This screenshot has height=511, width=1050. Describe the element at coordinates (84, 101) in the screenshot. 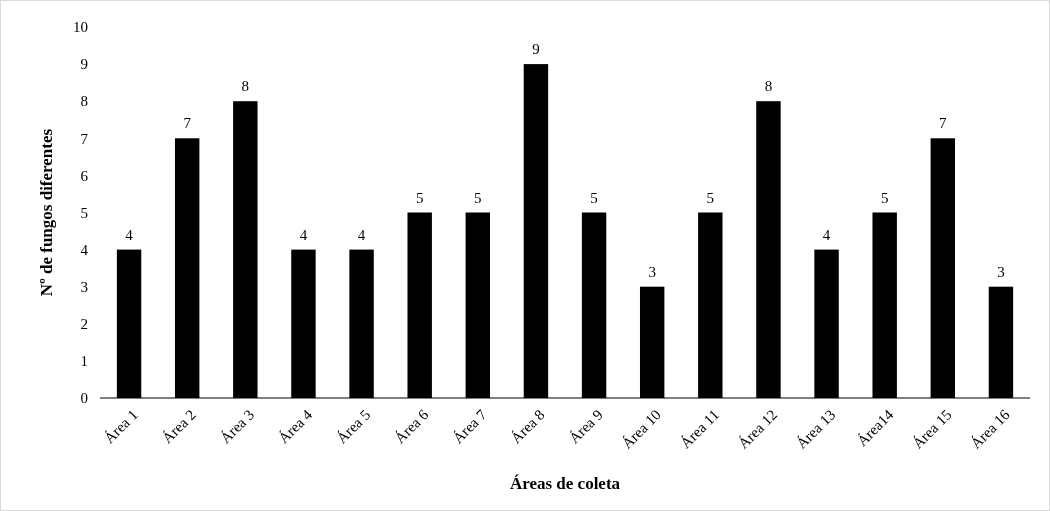

I see `y-tick-label: 8` at that location.